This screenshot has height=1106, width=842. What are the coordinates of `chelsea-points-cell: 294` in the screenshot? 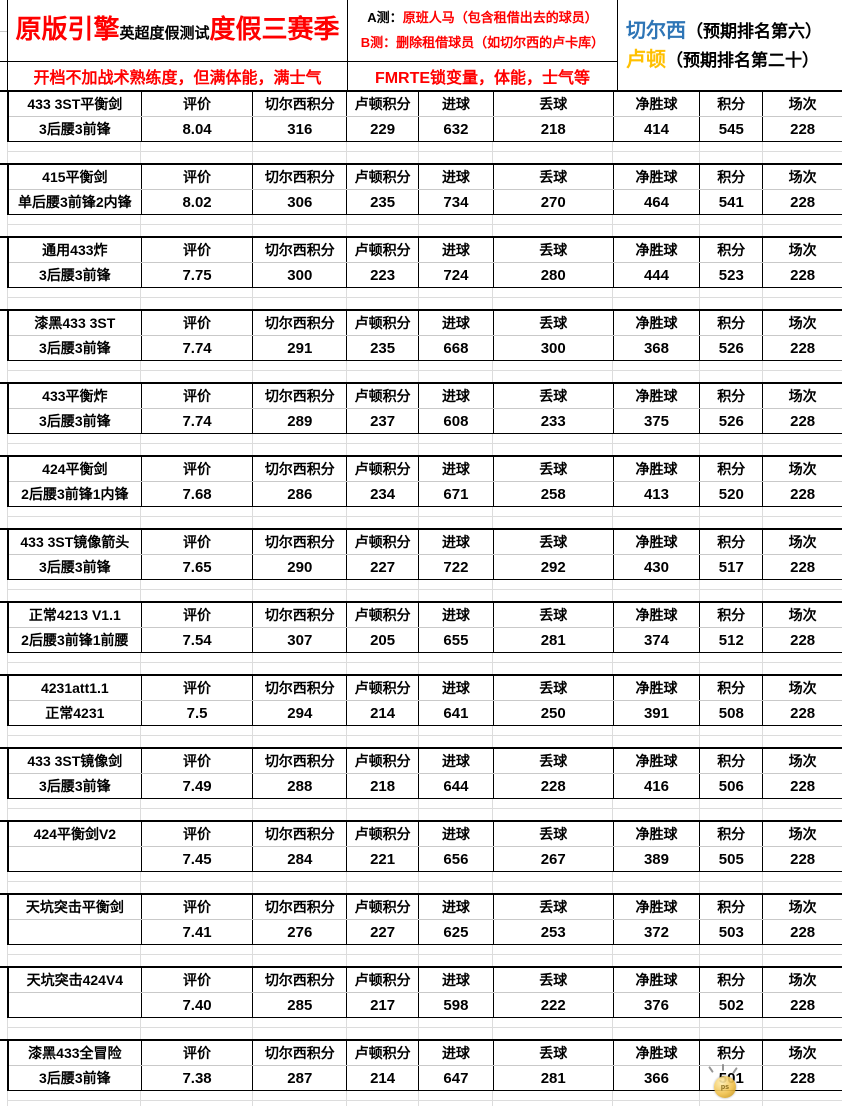 It's located at (300, 713).